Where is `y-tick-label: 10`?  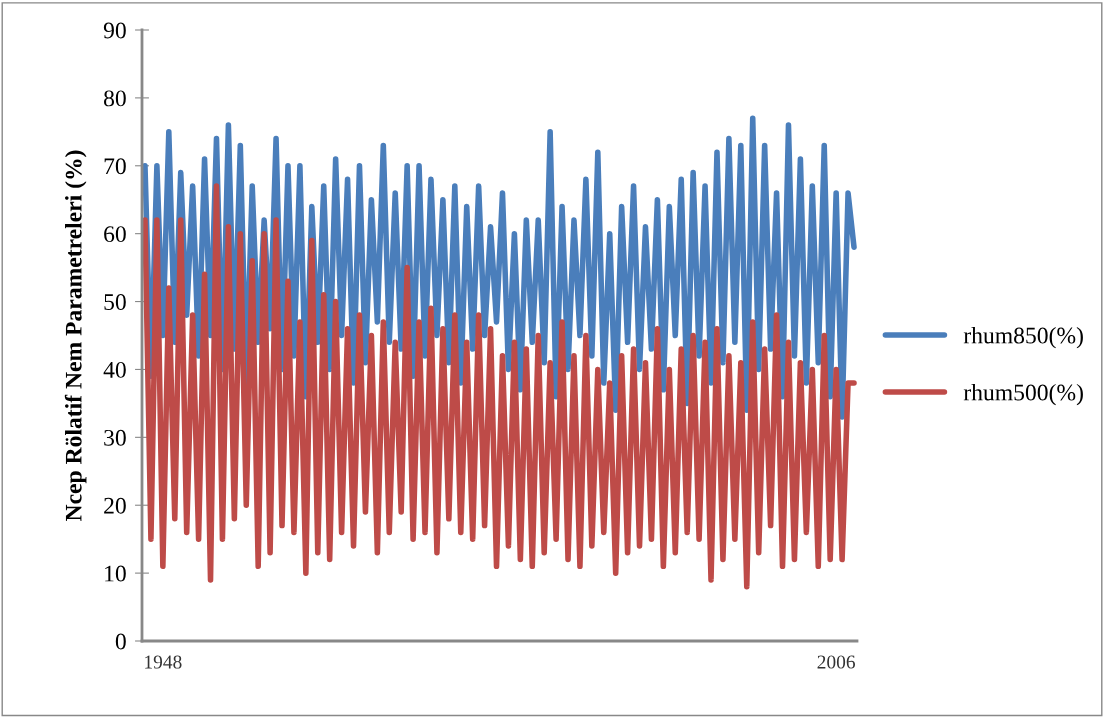
y-tick-label: 10 is located at coordinates (115, 573).